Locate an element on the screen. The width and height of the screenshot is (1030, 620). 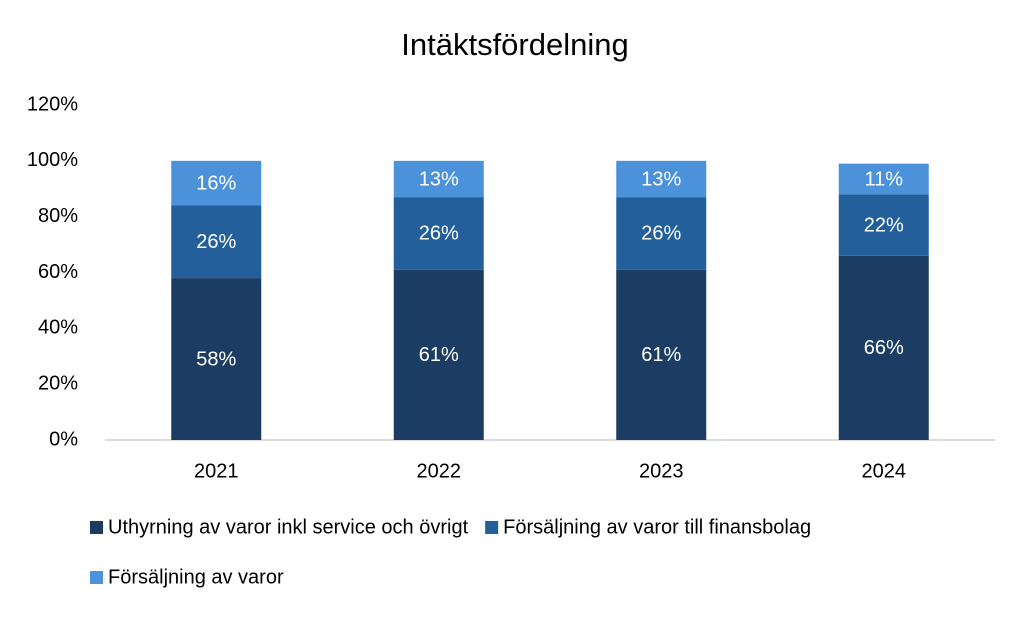
x-tick-label: 2024 is located at coordinates (884, 471).